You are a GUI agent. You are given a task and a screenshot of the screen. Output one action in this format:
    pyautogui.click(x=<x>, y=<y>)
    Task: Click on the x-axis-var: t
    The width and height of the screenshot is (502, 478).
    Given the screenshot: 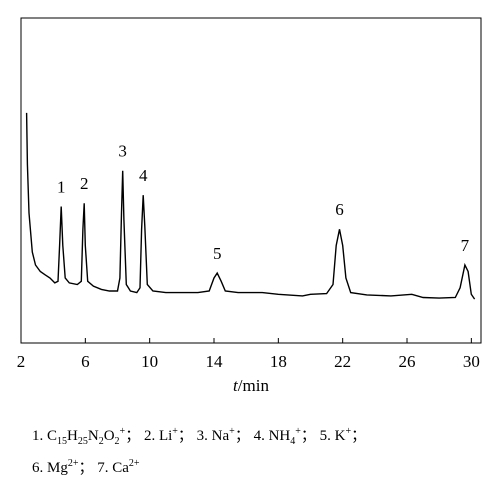 What is the action you would take?
    pyautogui.click(x=236, y=385)
    